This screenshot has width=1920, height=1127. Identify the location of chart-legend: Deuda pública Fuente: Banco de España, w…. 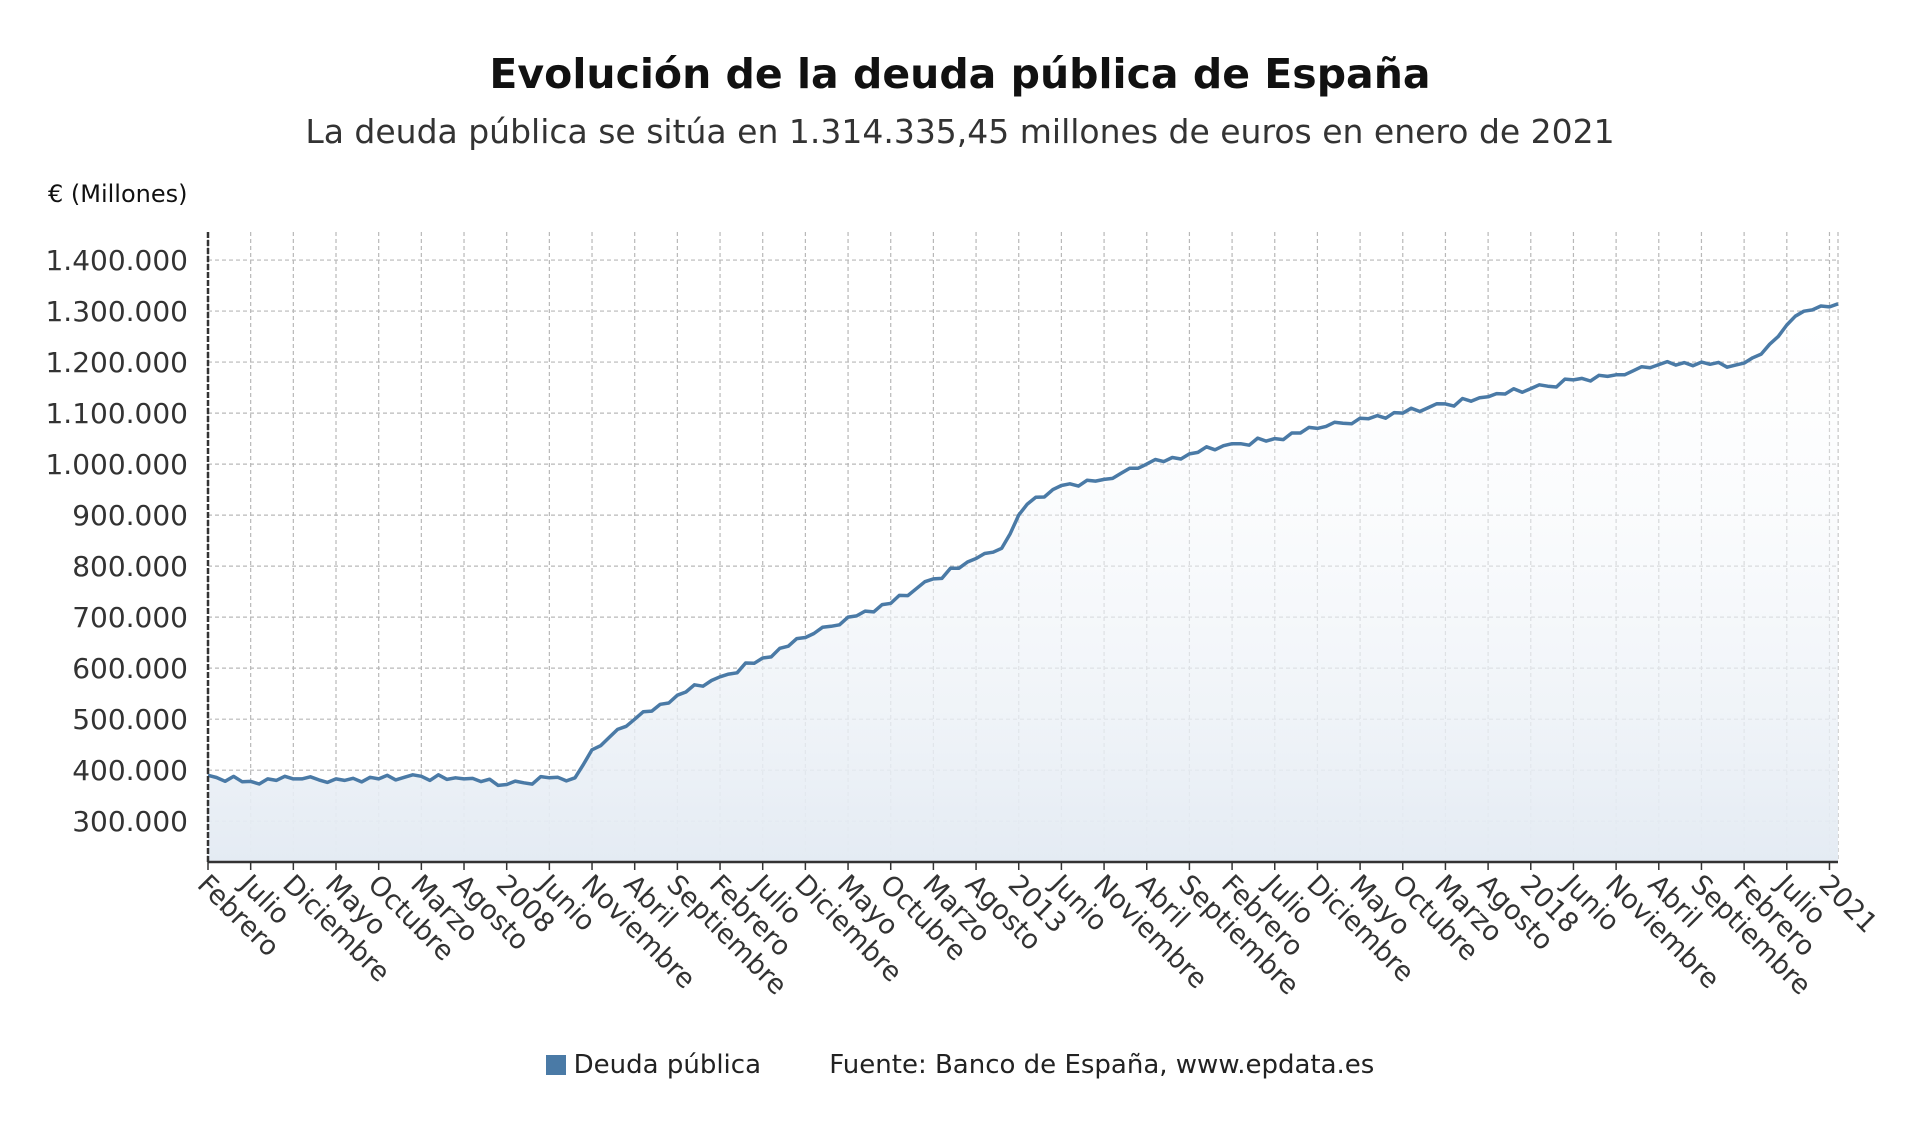
(960, 1065).